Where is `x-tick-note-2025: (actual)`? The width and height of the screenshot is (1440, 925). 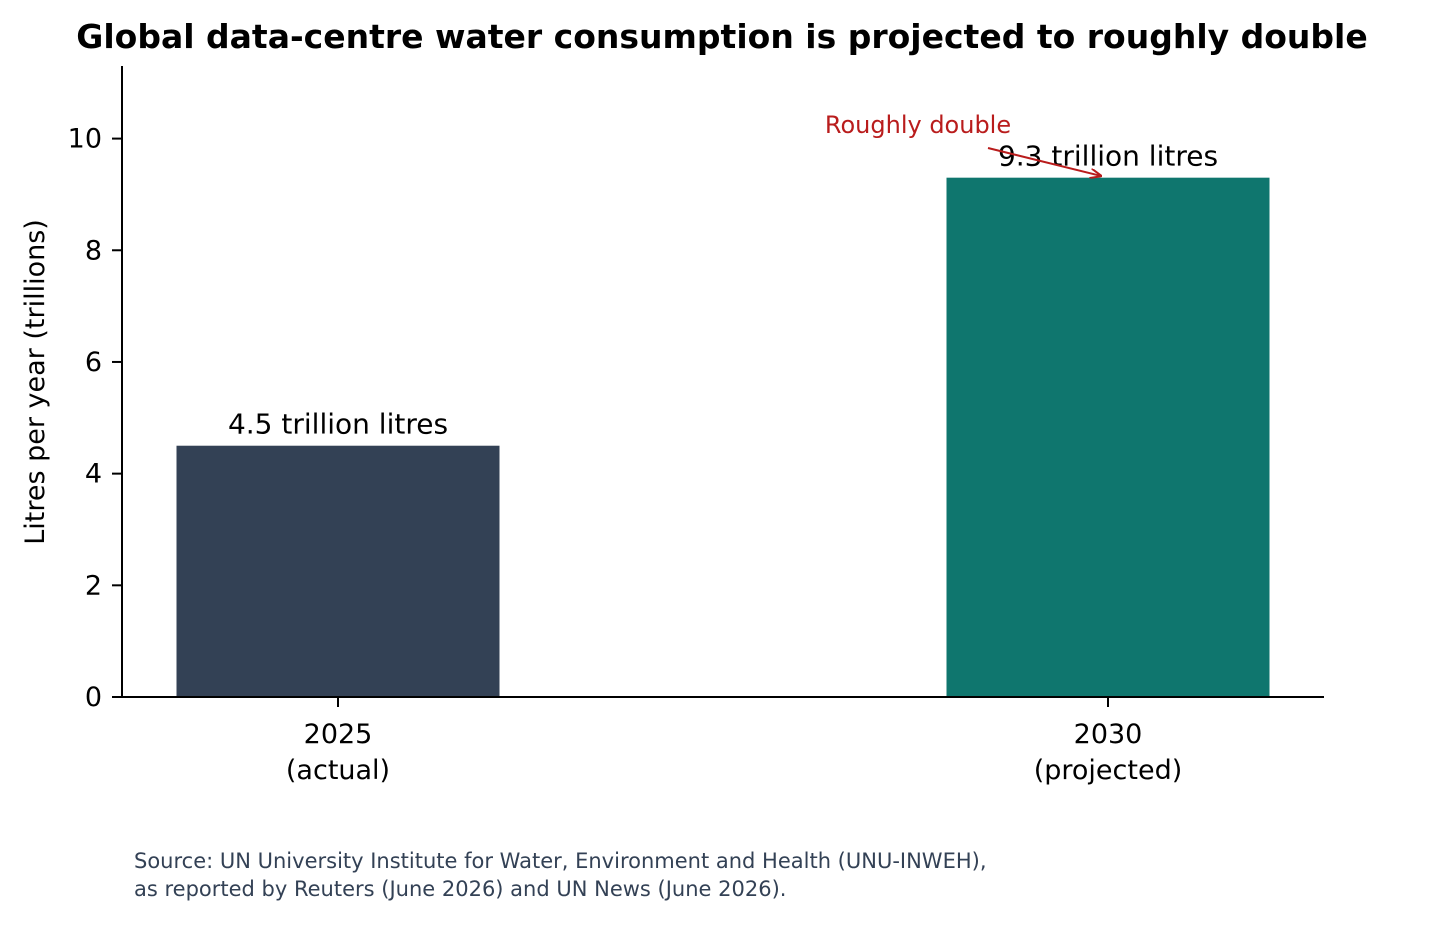 x-tick-note-2025: (actual) is located at coordinates (338, 770).